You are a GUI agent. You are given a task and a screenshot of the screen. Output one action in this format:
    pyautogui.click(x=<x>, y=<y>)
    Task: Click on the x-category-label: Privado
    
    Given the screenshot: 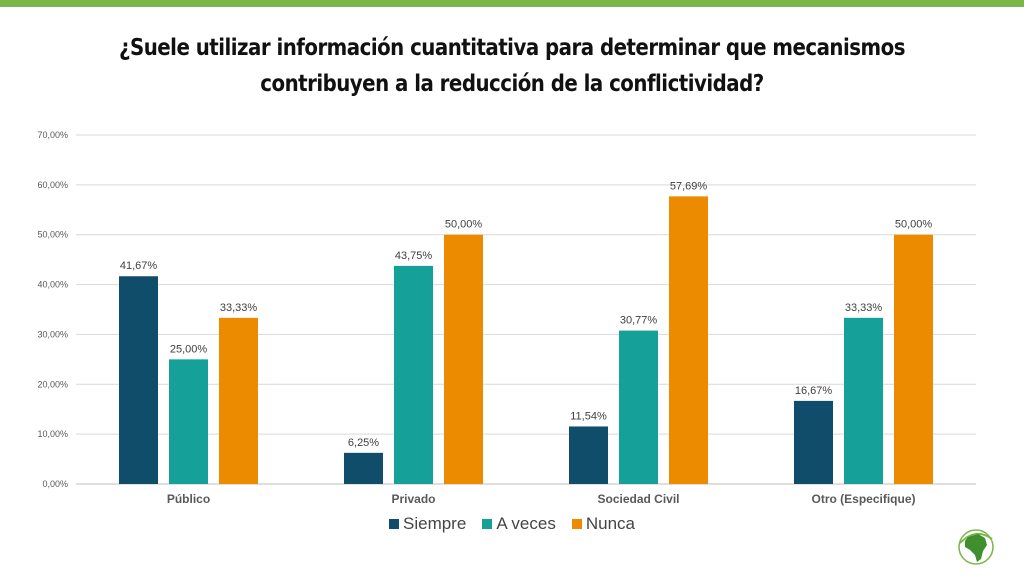 What is the action you would take?
    pyautogui.click(x=413, y=499)
    